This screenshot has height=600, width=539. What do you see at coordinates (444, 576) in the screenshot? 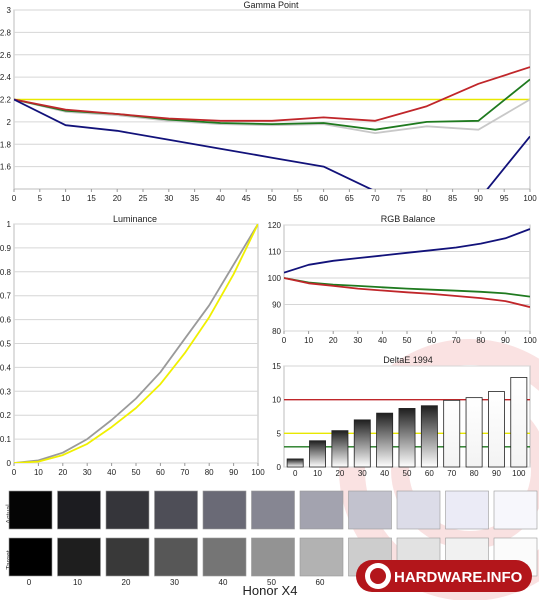
I see `hardware-info-logo: HARDWARE.INFO` at bounding box center [444, 576].